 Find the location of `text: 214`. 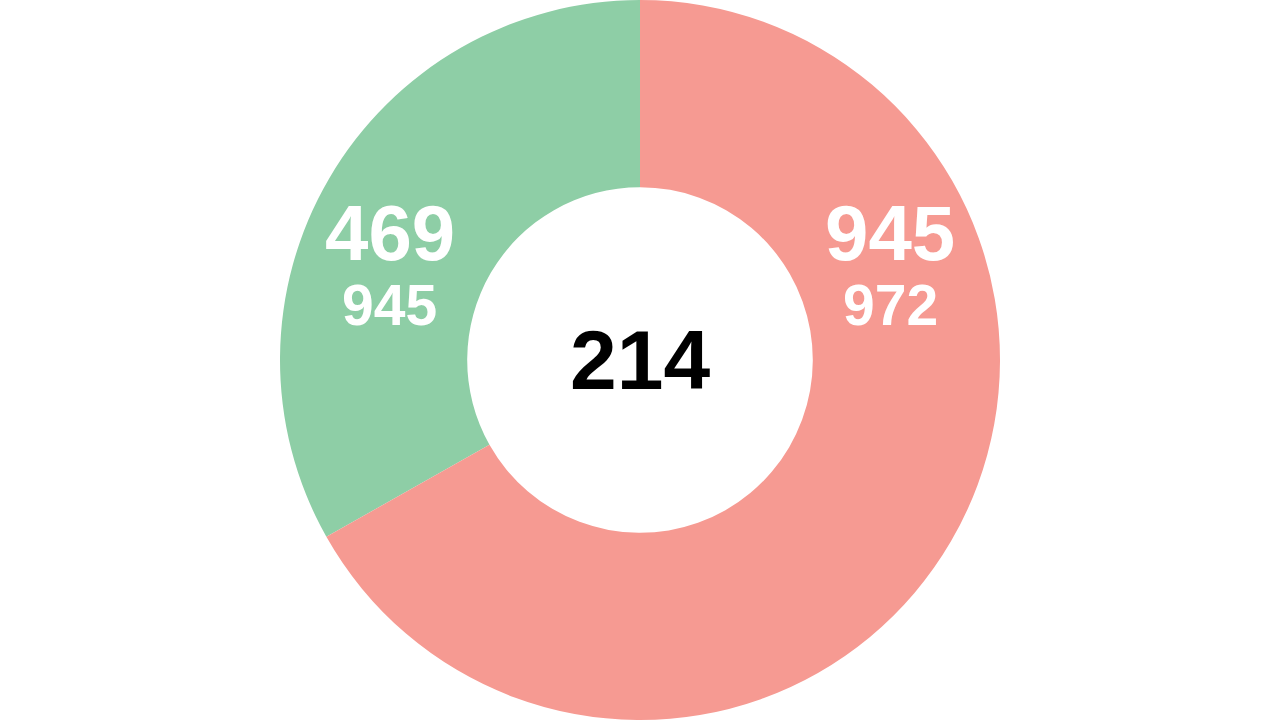

text: 214 is located at coordinates (640, 360).